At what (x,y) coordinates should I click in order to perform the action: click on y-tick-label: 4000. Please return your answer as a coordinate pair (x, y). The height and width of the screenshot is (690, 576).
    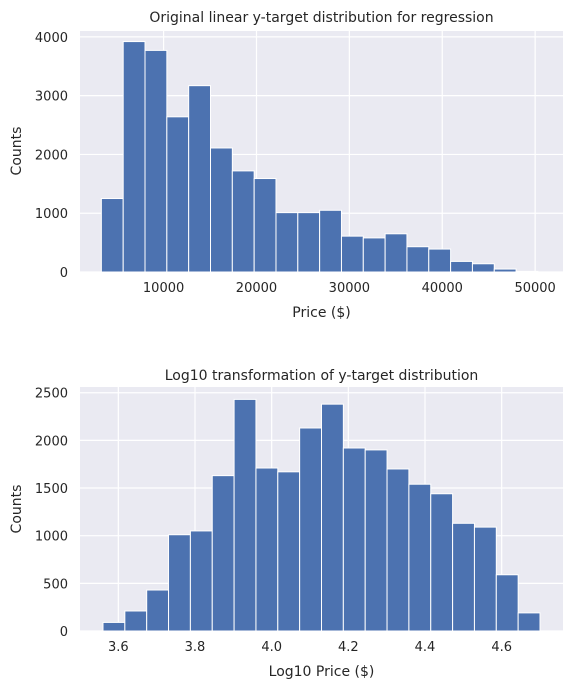
    Looking at the image, I should click on (51, 38).